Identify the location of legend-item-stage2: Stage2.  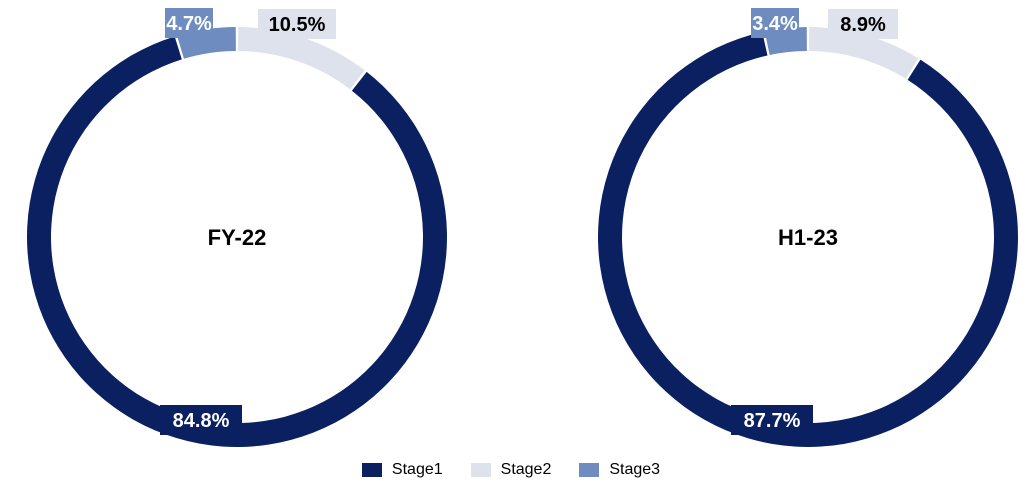
(511, 470).